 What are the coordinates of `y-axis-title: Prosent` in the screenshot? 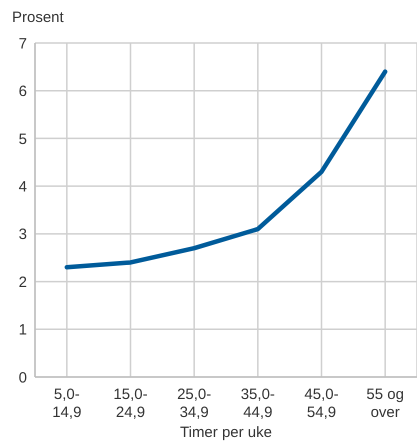 It's located at (38, 18).